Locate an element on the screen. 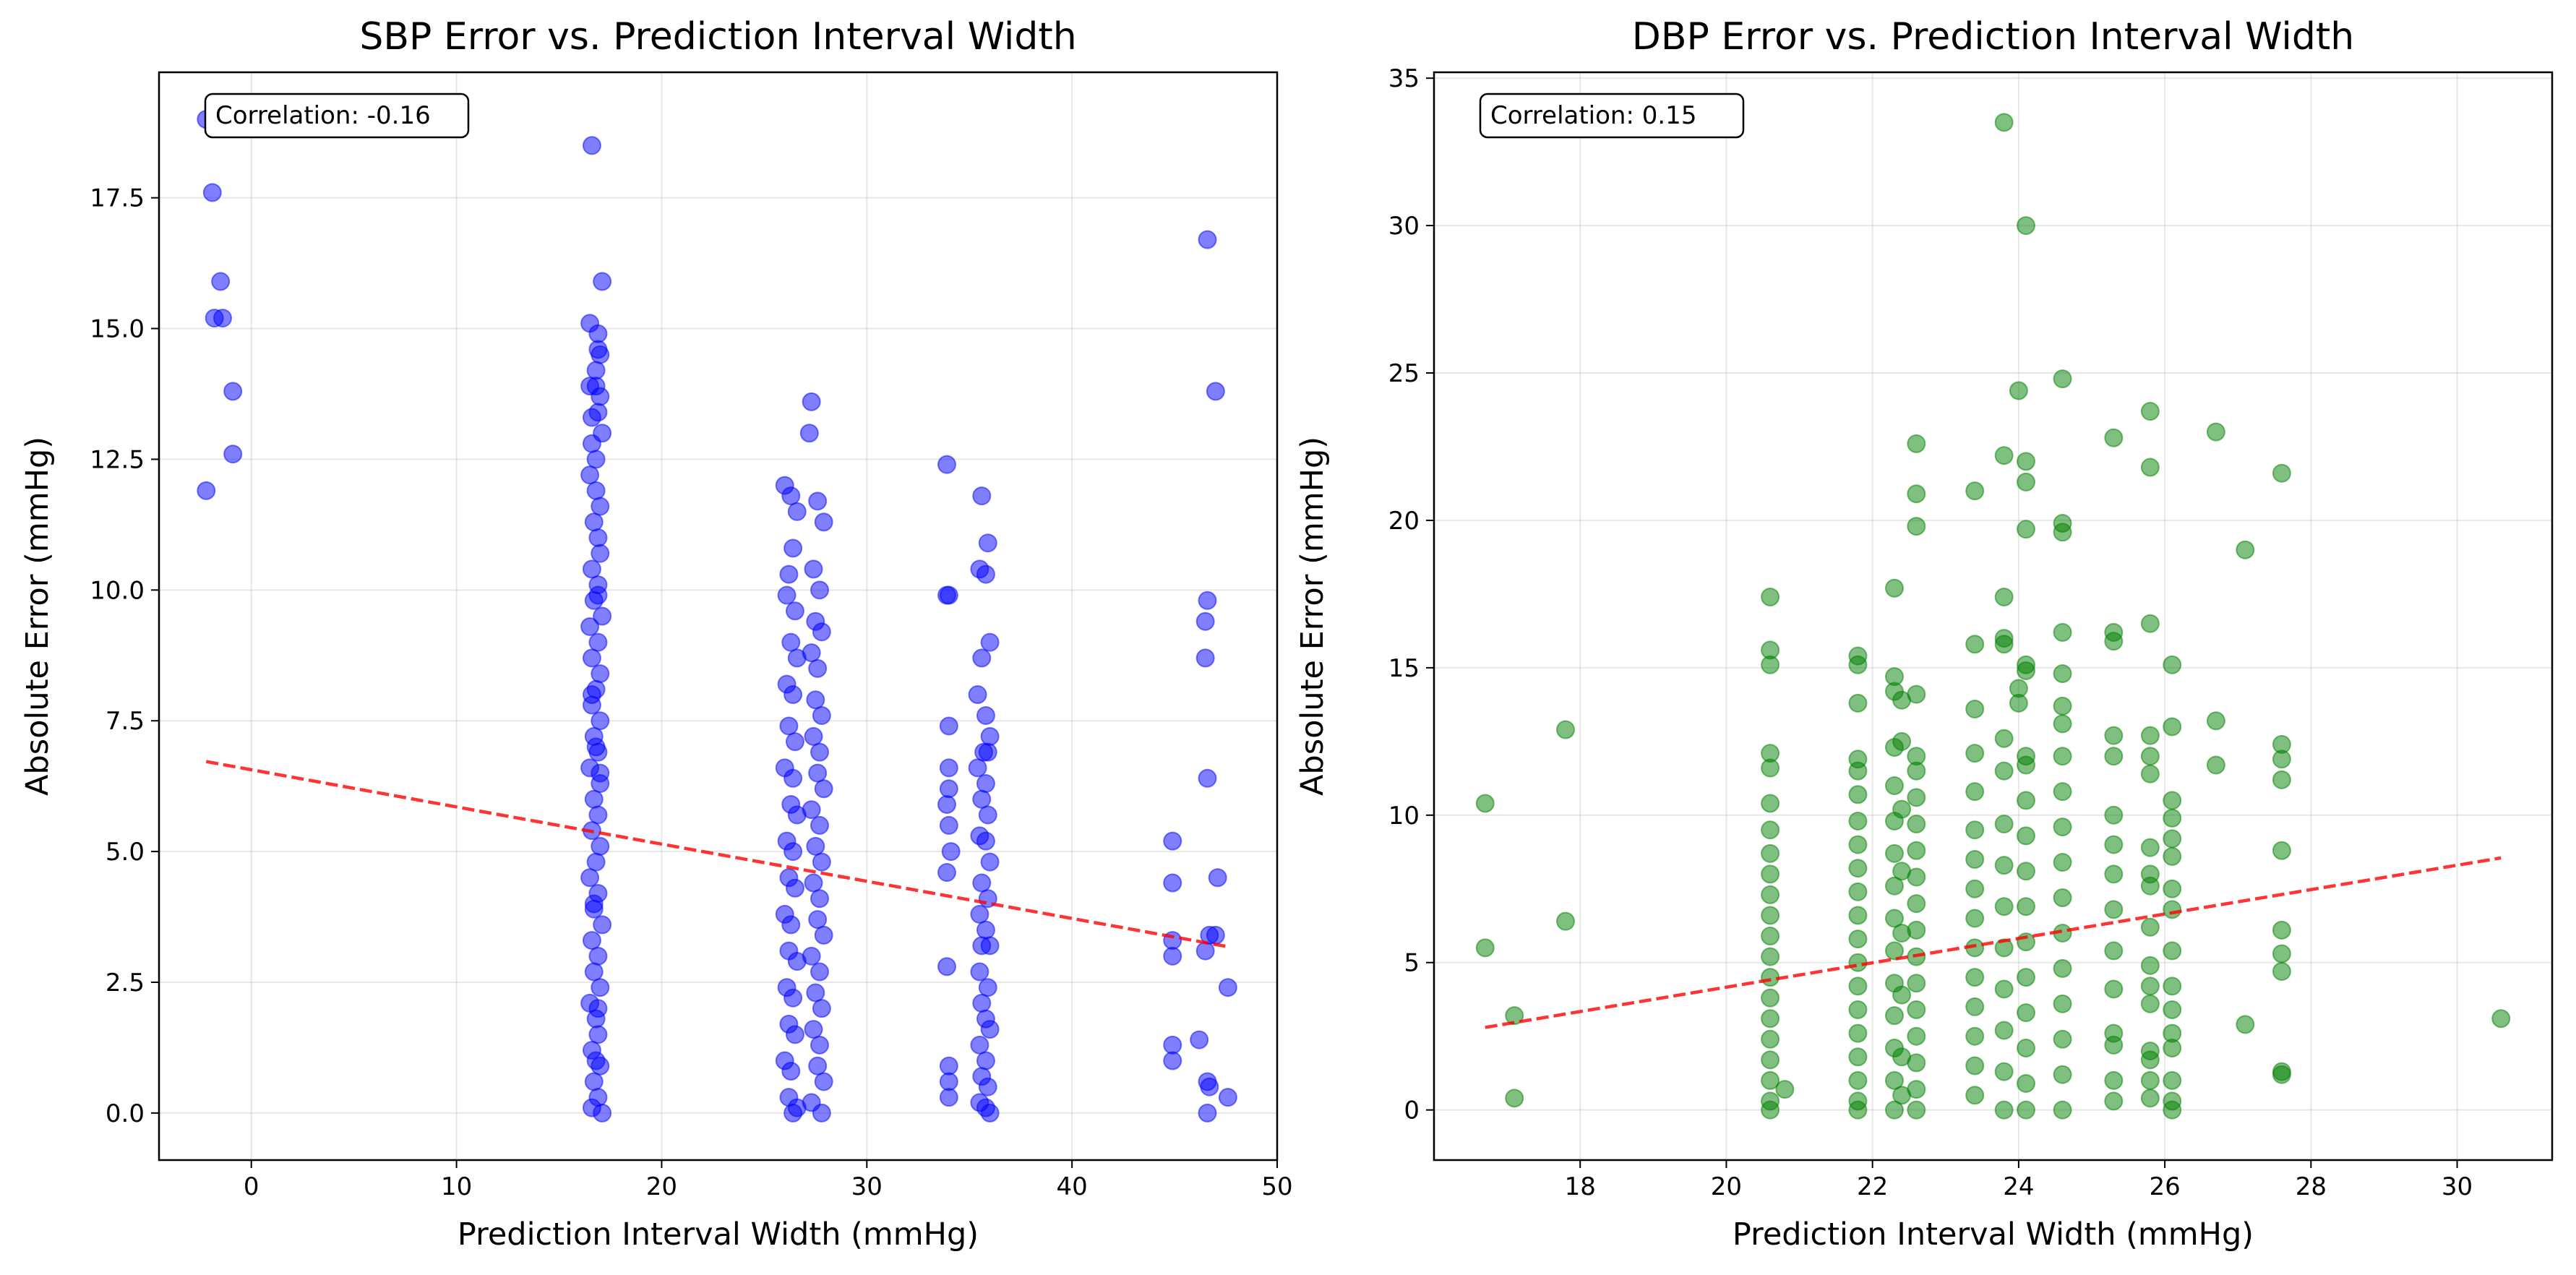 This screenshot has height=1275, width=2576. x-tick-label: 50 is located at coordinates (1277, 1186).